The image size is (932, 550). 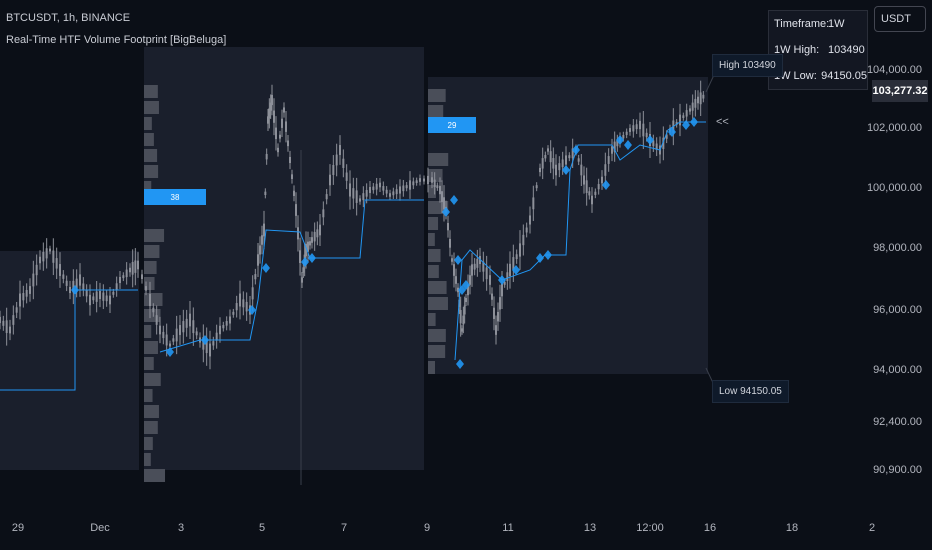 What do you see at coordinates (844, 76) in the screenshot?
I see `info-value: 94150.05` at bounding box center [844, 76].